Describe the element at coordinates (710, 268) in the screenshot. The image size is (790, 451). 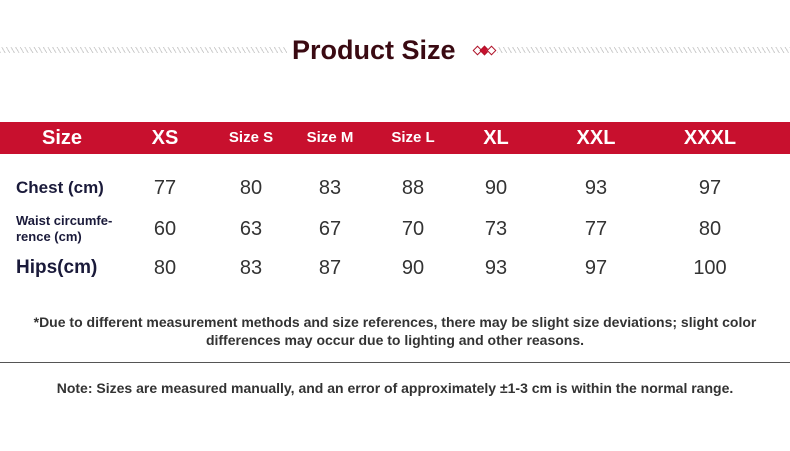
I see `cell-hips-xxxl: 100` at that location.